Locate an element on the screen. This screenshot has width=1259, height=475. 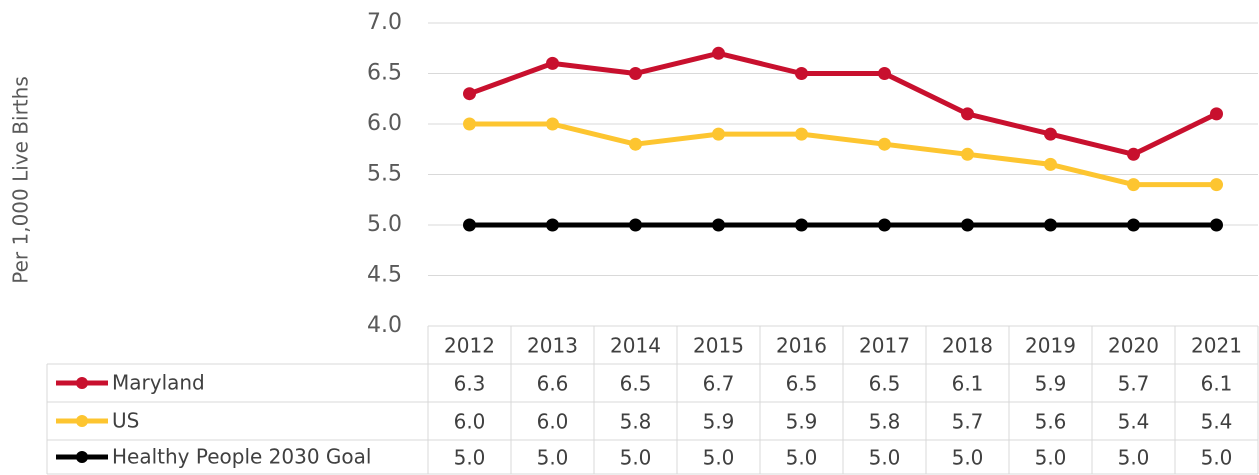
x-tick-label: 2012 is located at coordinates (469, 346).